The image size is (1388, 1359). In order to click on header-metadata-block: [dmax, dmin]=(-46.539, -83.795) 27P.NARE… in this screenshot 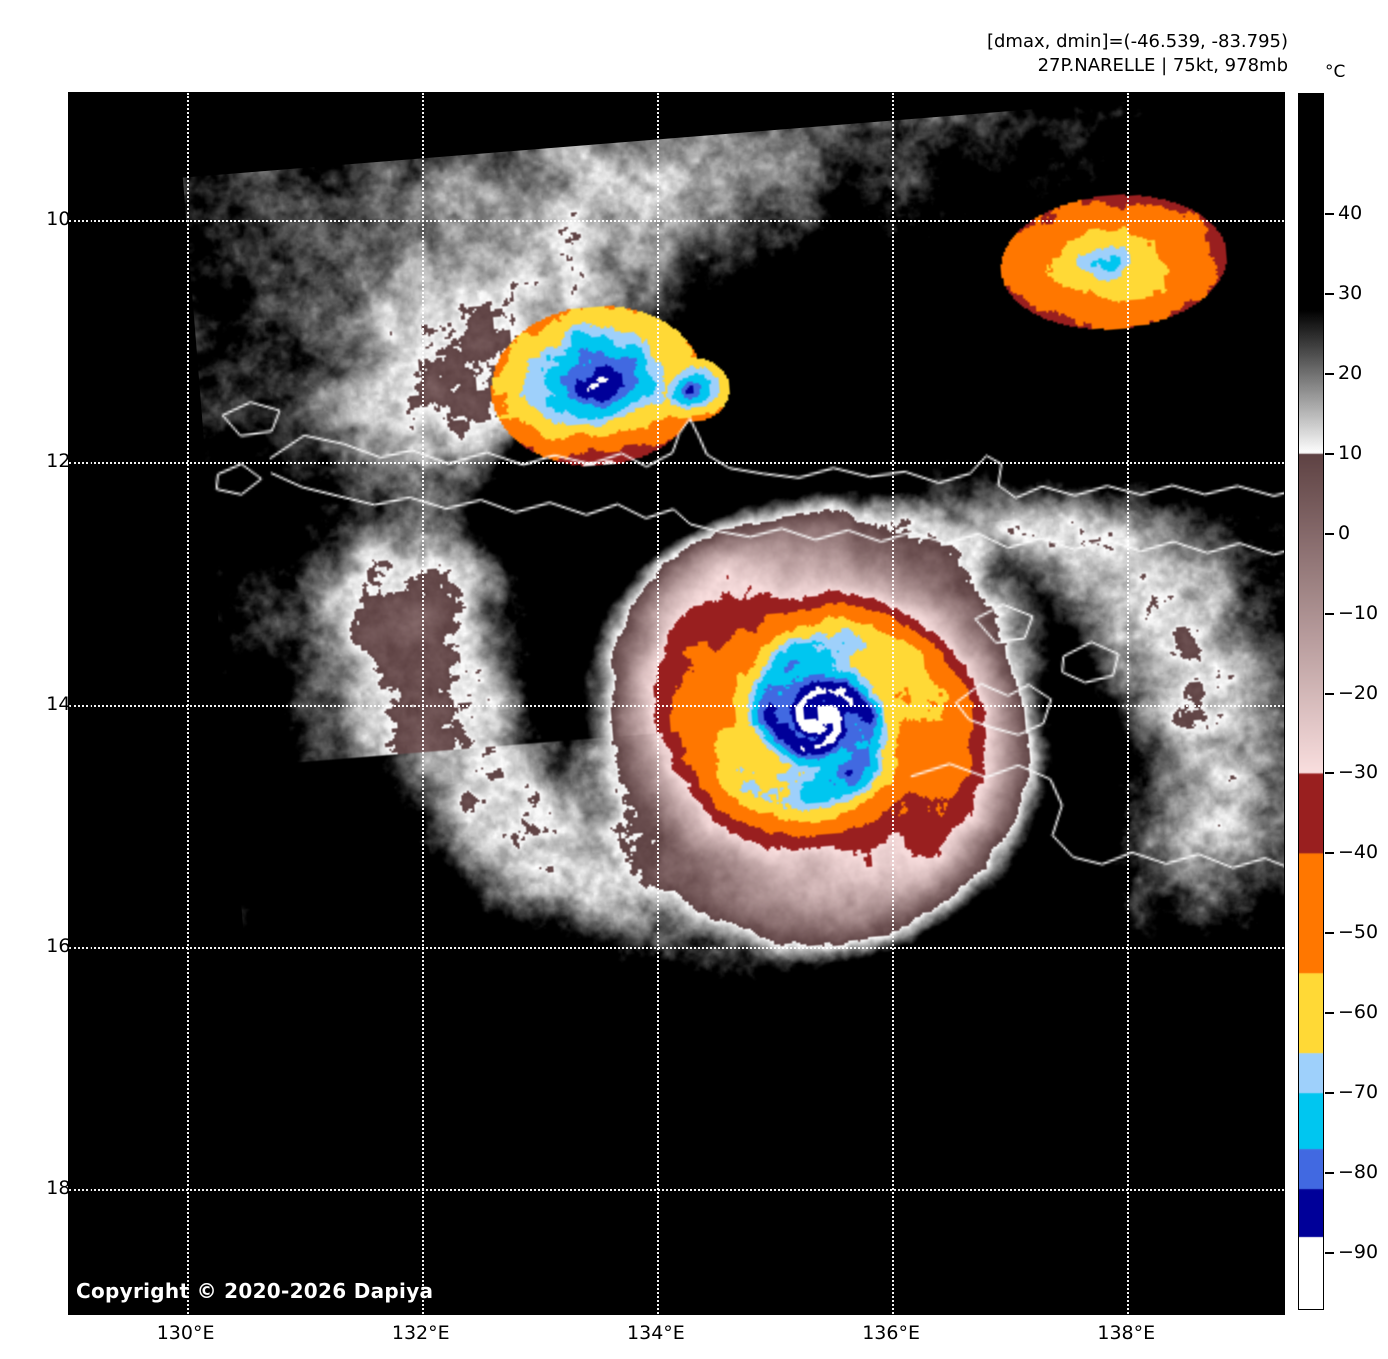, I will do `click(1137, 54)`.